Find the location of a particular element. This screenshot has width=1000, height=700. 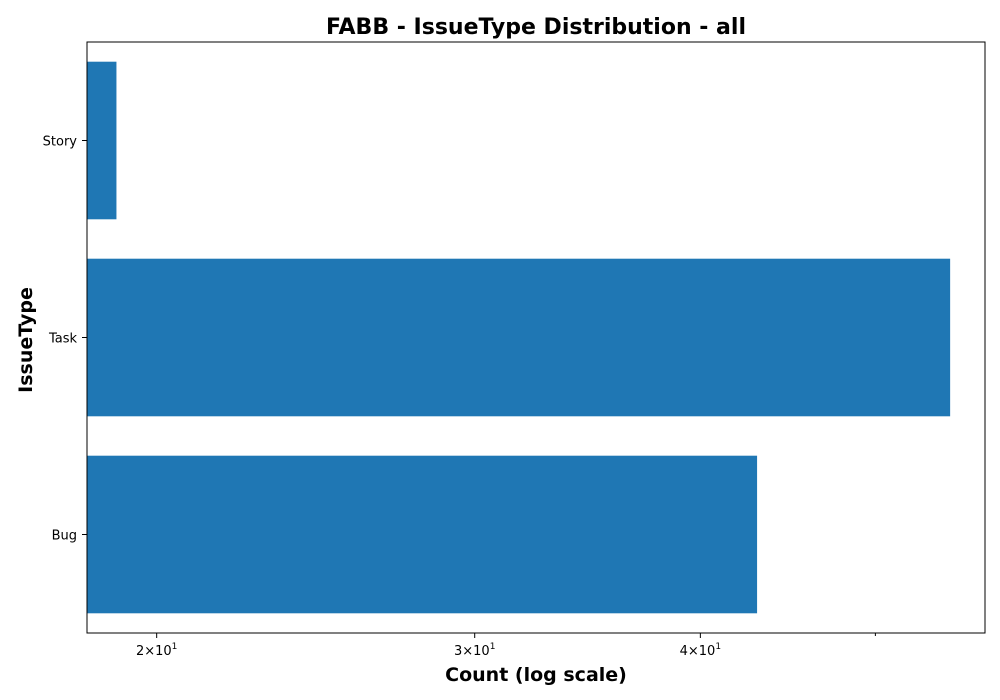

x-tick-label: 3×101 is located at coordinates (474, 650).